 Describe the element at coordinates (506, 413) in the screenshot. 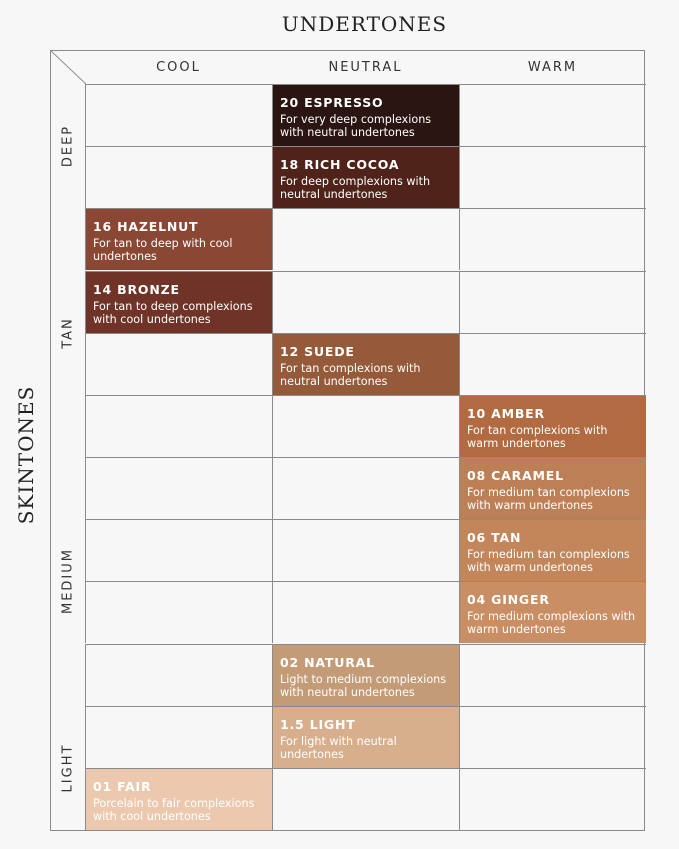

I see `shade-name: 10 AMBER` at that location.